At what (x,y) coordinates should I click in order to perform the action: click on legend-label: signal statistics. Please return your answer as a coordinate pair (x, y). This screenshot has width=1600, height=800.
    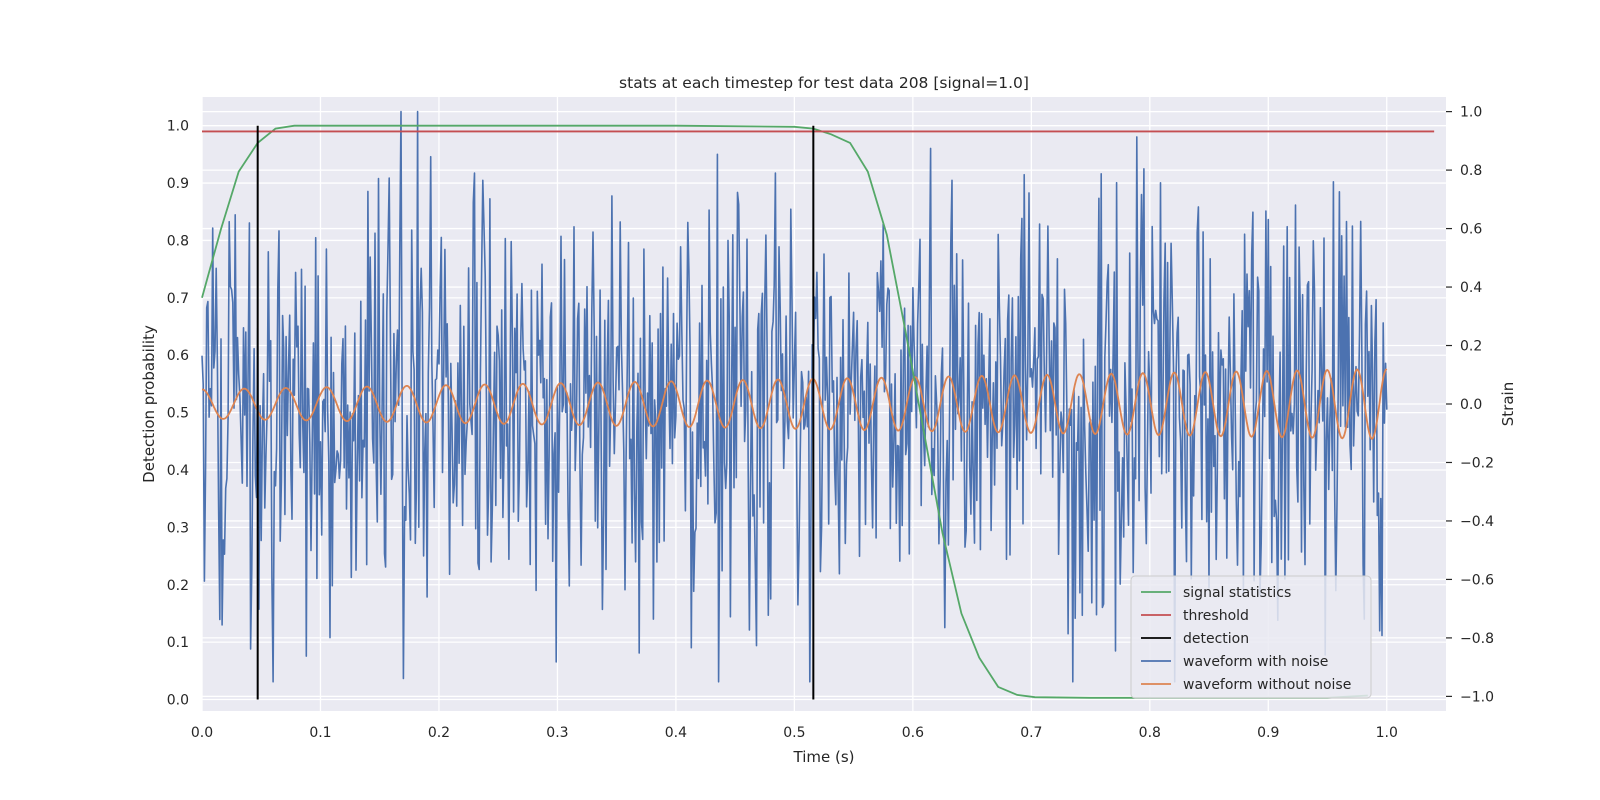
    Looking at the image, I should click on (1237, 593).